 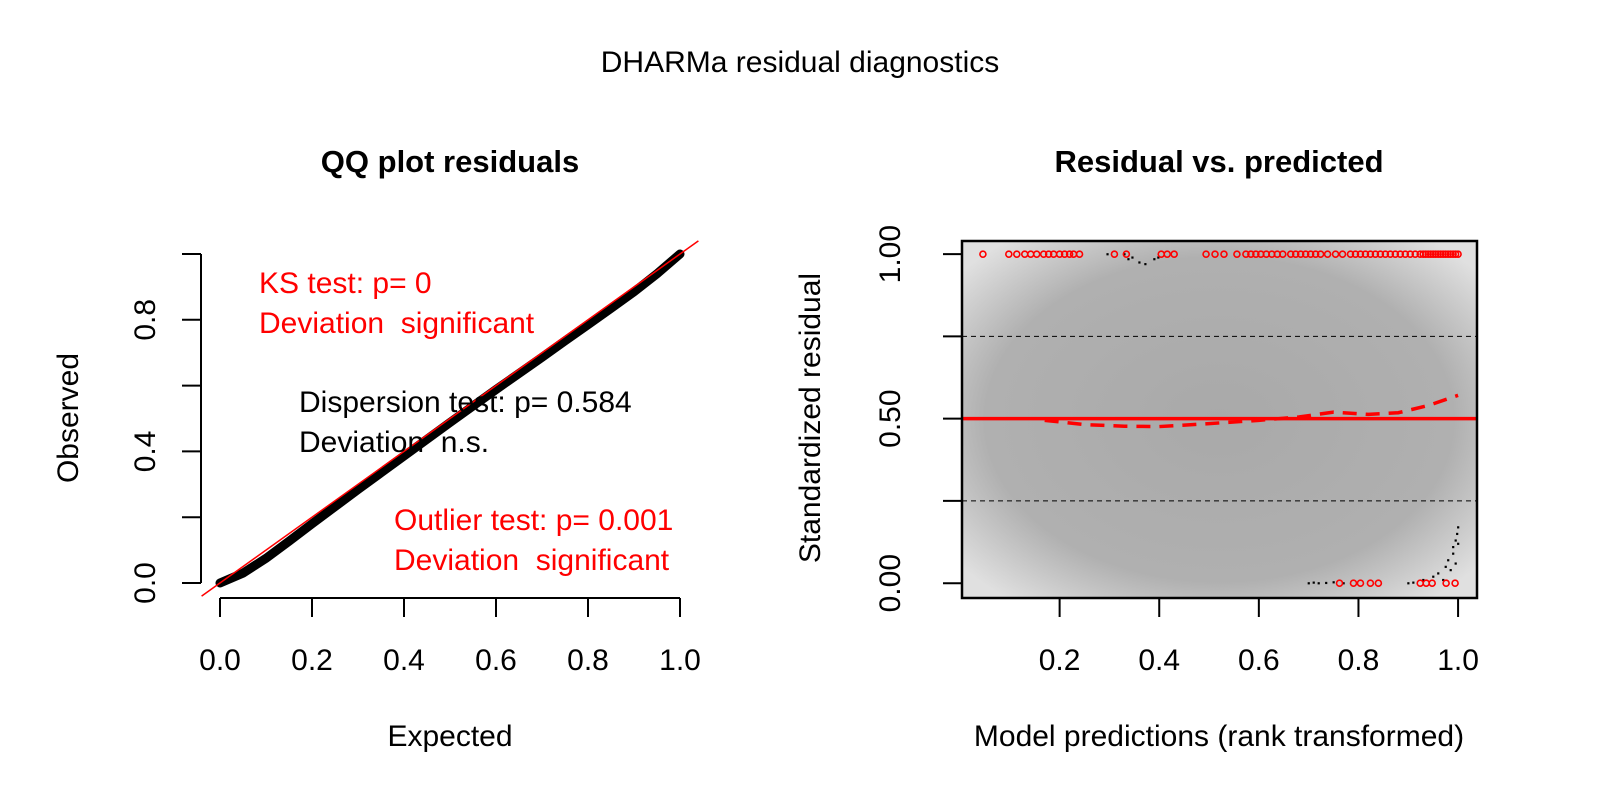 I want to click on qq-x-tick-label: 0.2, so click(x=312, y=660).